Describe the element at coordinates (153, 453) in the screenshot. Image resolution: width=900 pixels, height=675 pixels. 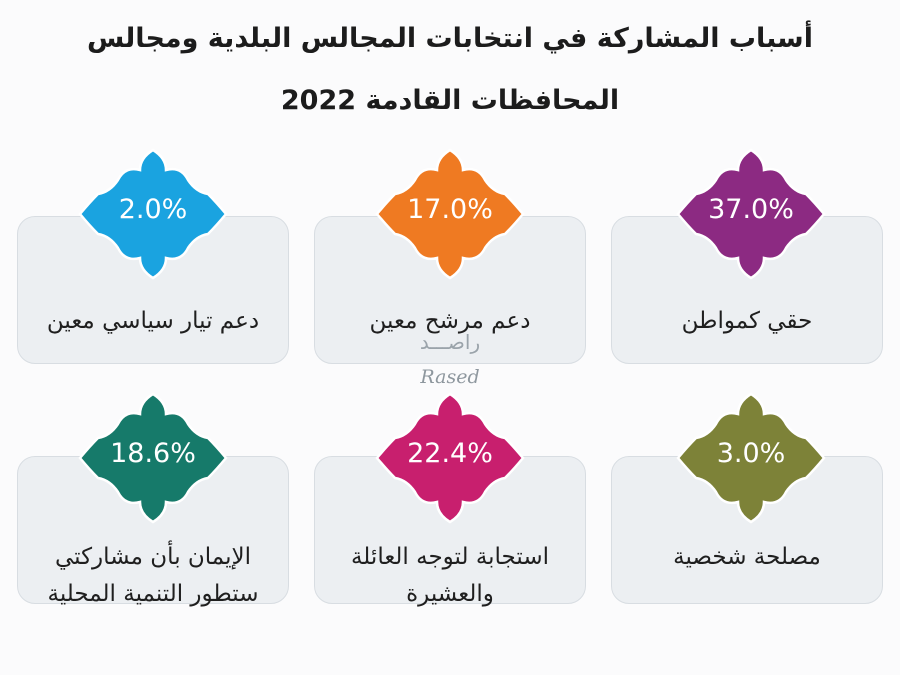
I see `percentage-value: 18.6%` at that location.